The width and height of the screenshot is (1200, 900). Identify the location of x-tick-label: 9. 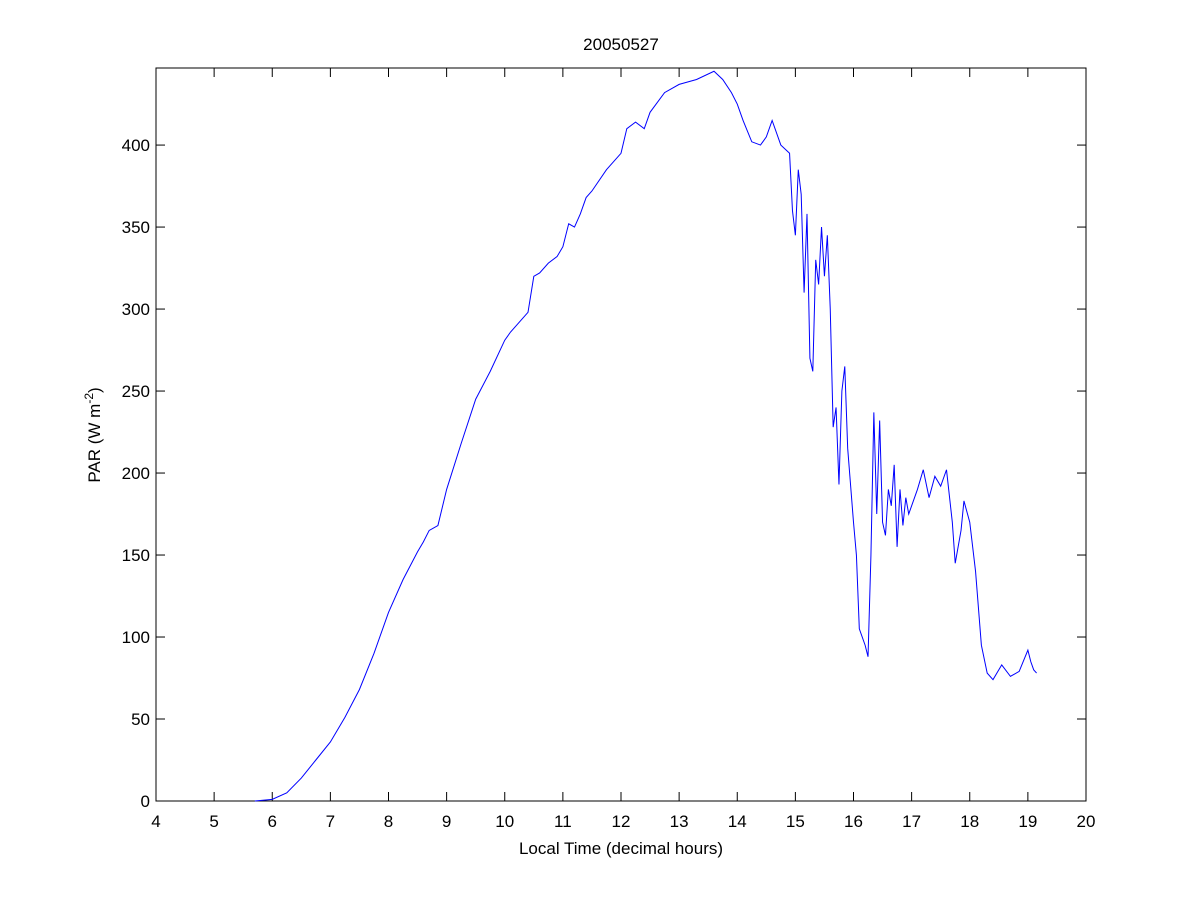
(446, 821).